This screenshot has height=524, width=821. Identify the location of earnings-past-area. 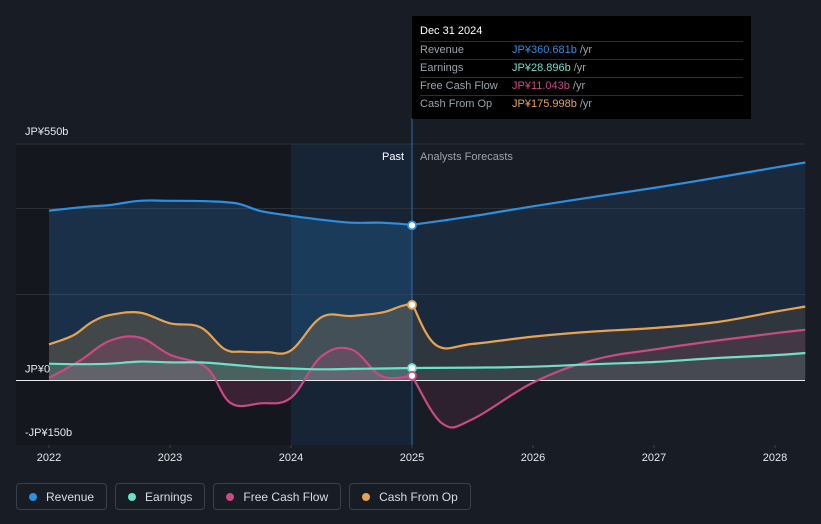
(230, 371).